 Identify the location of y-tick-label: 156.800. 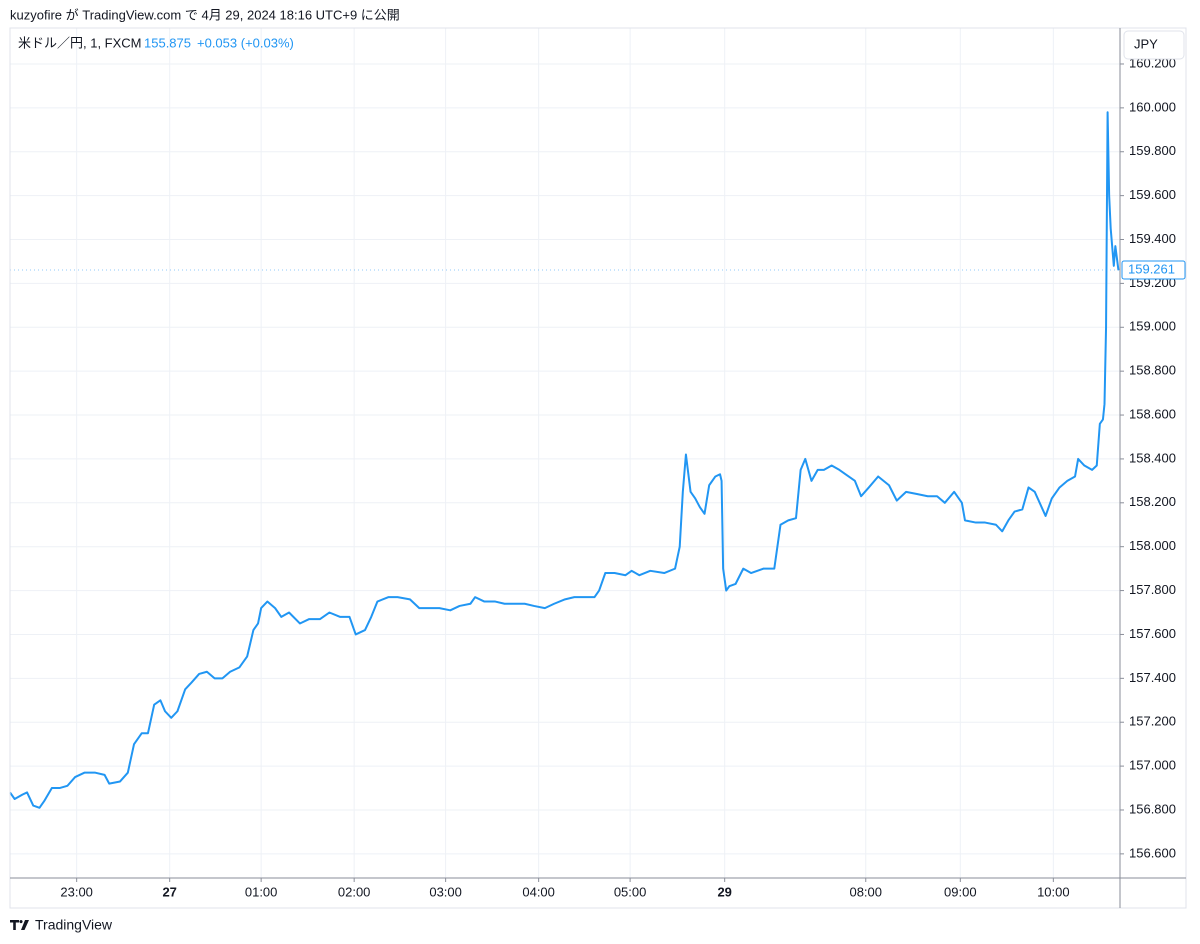
(1152, 808).